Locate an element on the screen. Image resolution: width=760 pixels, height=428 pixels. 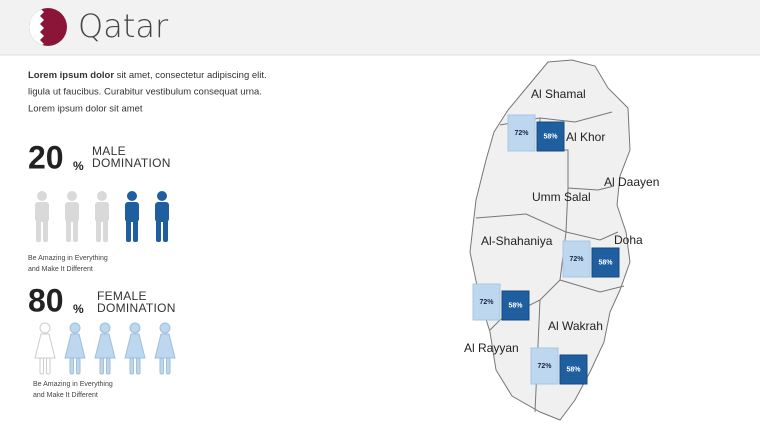
male-icons is located at coordinates (102, 216).